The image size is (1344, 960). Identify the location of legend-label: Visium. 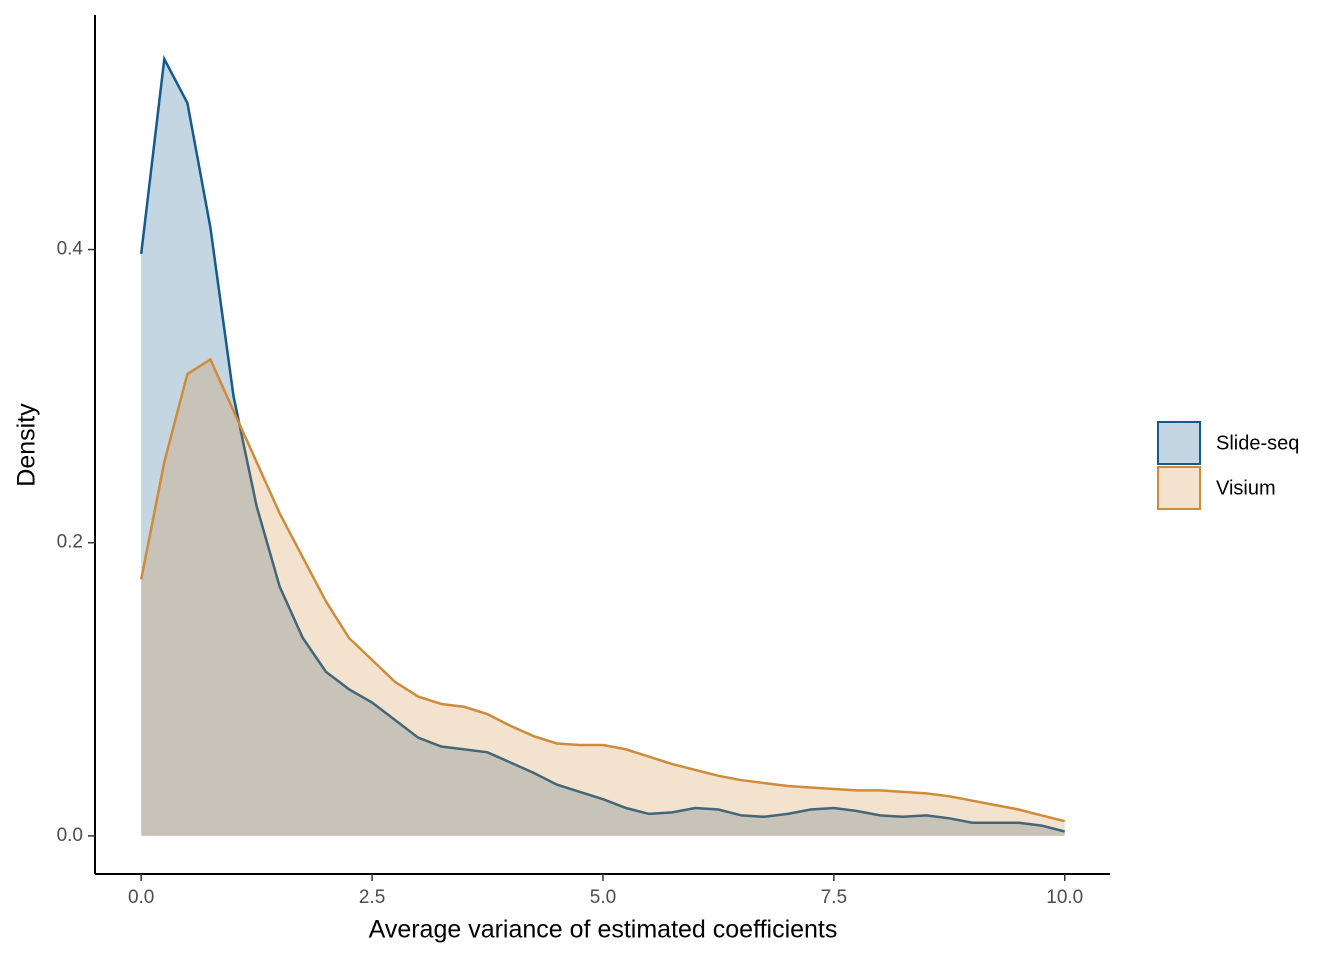
(1246, 488).